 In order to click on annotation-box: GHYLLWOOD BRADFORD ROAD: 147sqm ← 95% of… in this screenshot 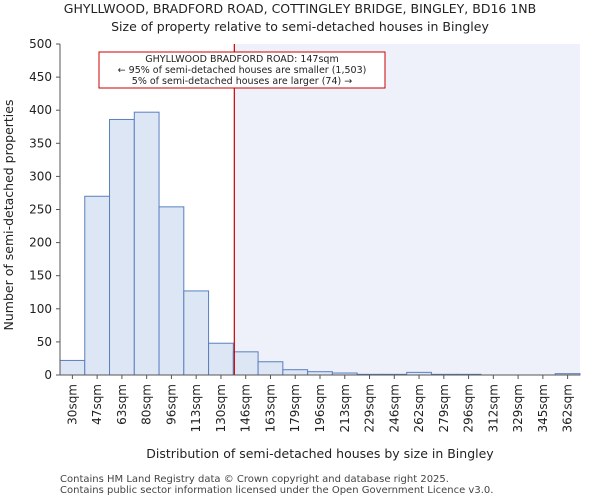, I will do `click(242, 70)`.